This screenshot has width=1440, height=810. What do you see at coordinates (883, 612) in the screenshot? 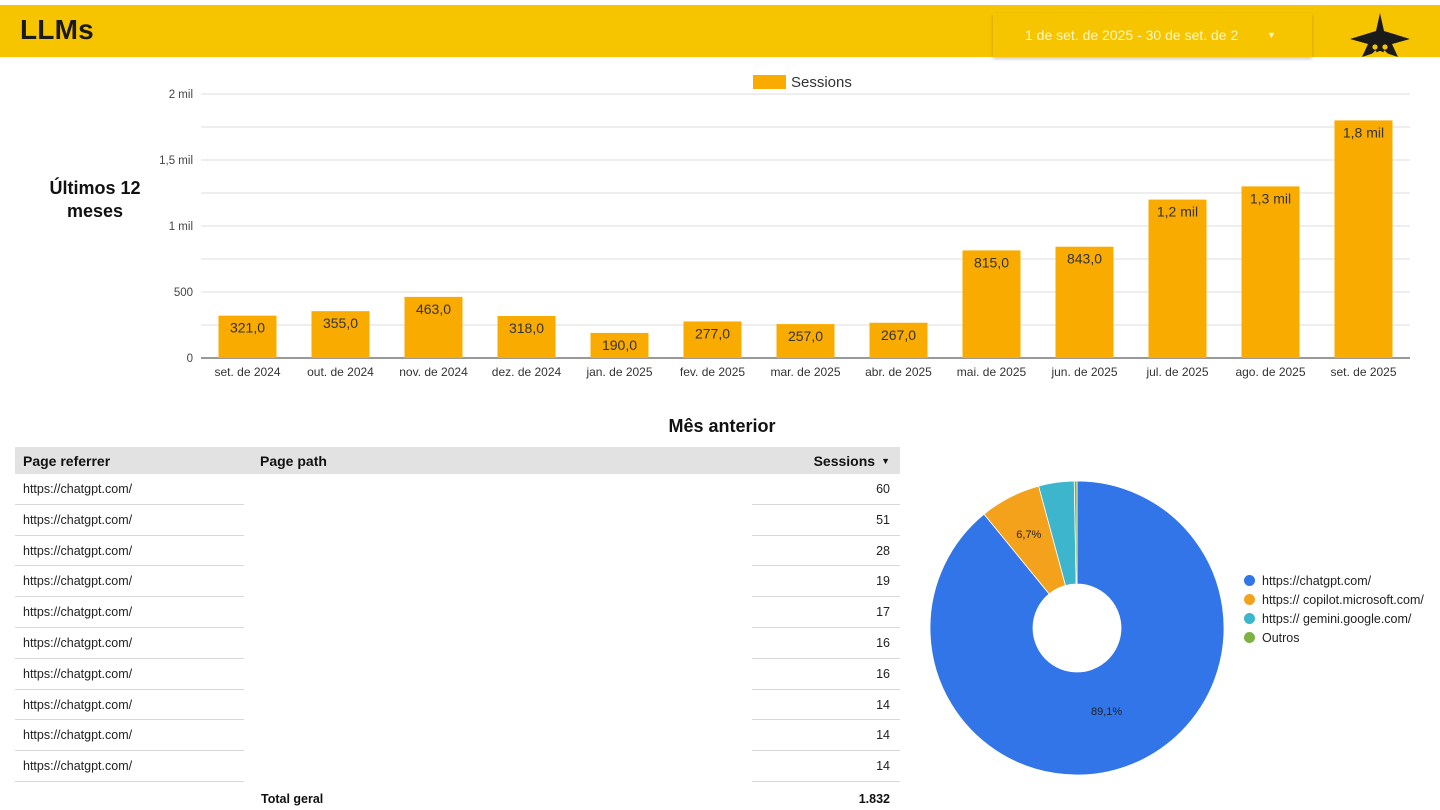
I see `sessions-cell: 17` at bounding box center [883, 612].